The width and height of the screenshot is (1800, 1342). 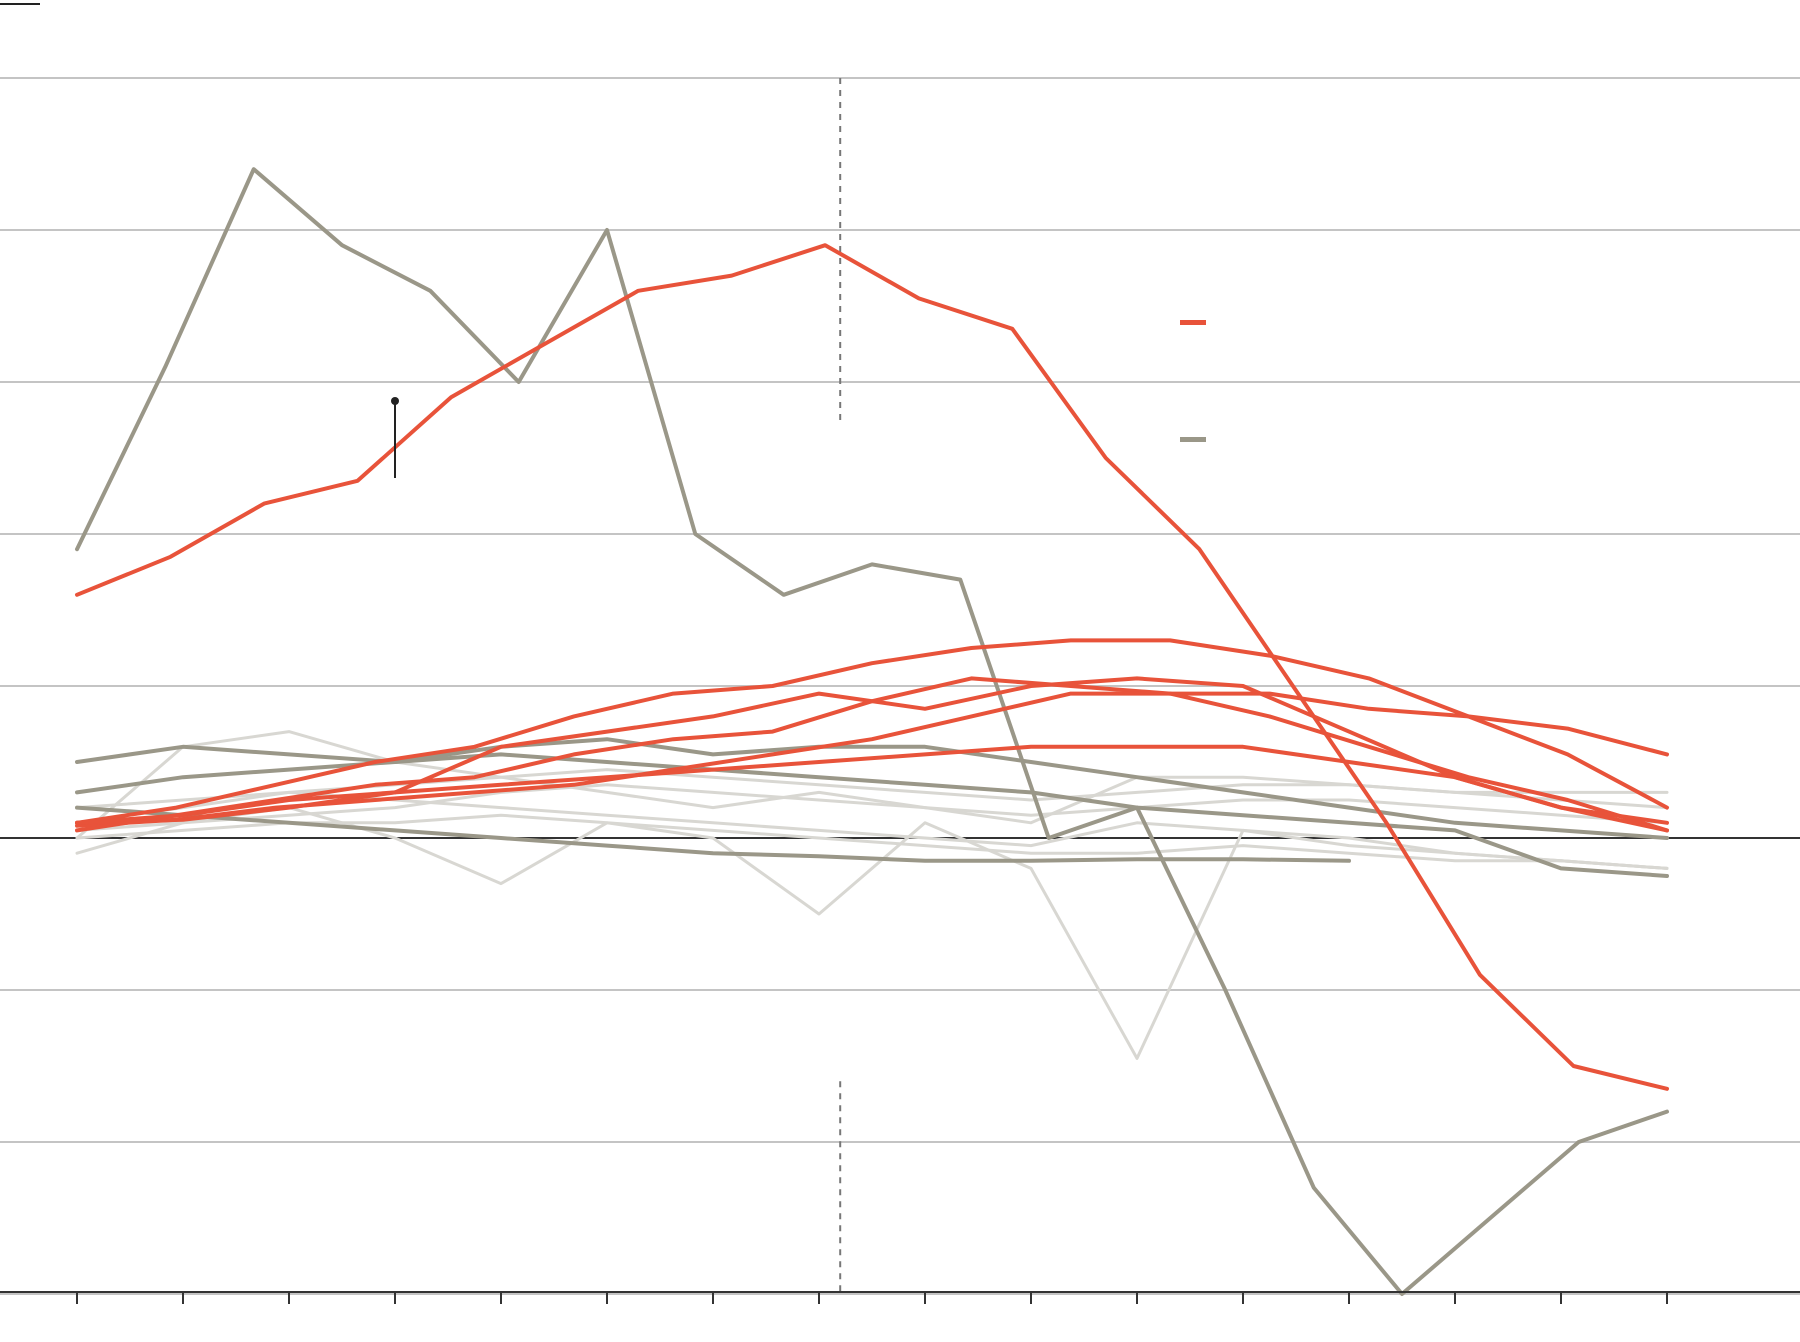 I want to click on annotations, so click(x=199, y=240).